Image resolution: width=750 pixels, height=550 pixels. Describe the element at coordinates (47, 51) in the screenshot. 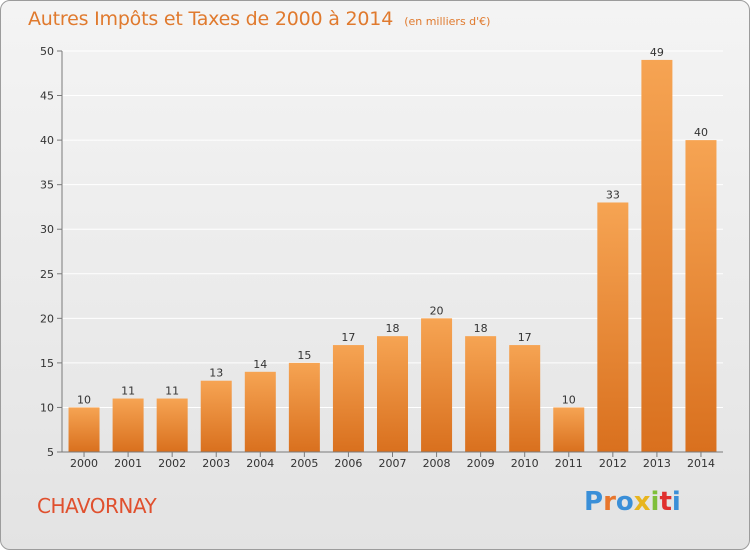

I see `y-tick-label: 50` at that location.